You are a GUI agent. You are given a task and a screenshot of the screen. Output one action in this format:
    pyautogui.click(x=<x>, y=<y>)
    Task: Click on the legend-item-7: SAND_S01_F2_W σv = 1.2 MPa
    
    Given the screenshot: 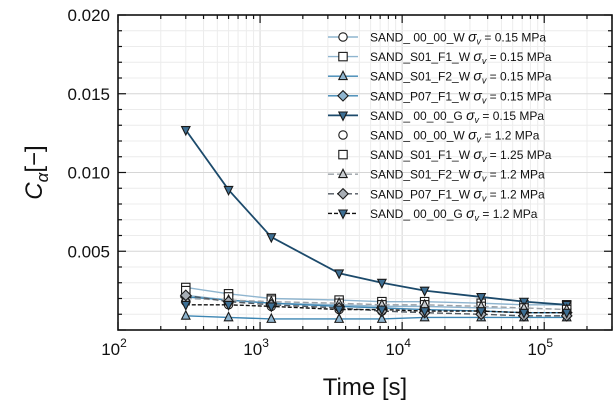 What is the action you would take?
    pyautogui.click(x=436, y=175)
    